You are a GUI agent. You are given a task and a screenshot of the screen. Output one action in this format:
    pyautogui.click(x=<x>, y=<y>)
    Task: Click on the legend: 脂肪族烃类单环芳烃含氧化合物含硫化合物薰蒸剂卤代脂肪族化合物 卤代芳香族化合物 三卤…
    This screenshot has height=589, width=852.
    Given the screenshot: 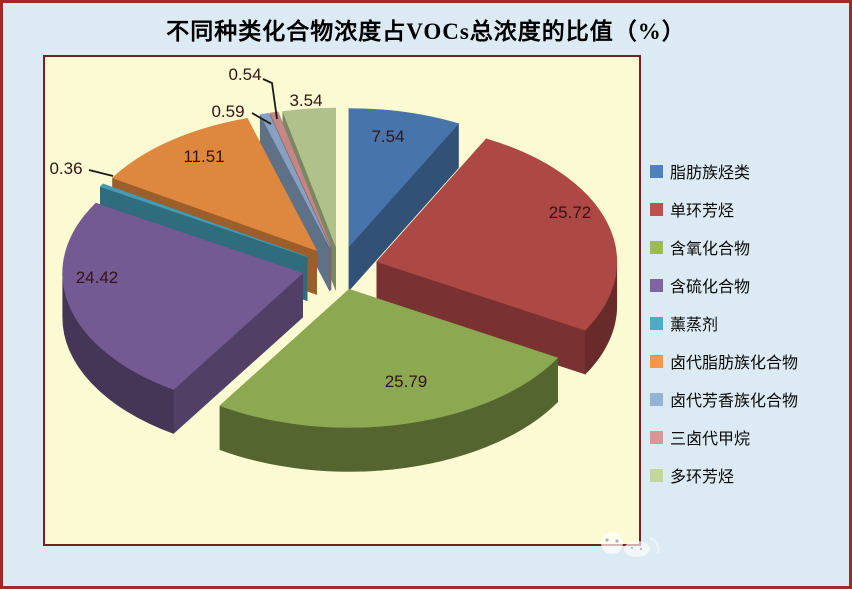 What is the action you would take?
    pyautogui.click(x=724, y=323)
    